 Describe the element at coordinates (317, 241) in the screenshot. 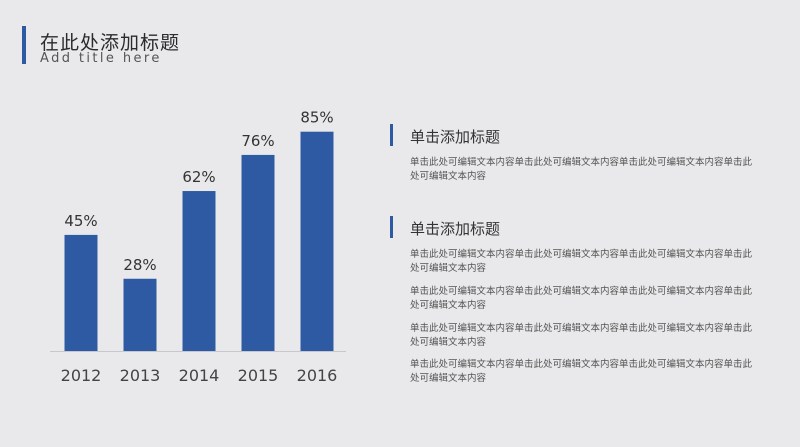

I see `bar-2016` at that location.